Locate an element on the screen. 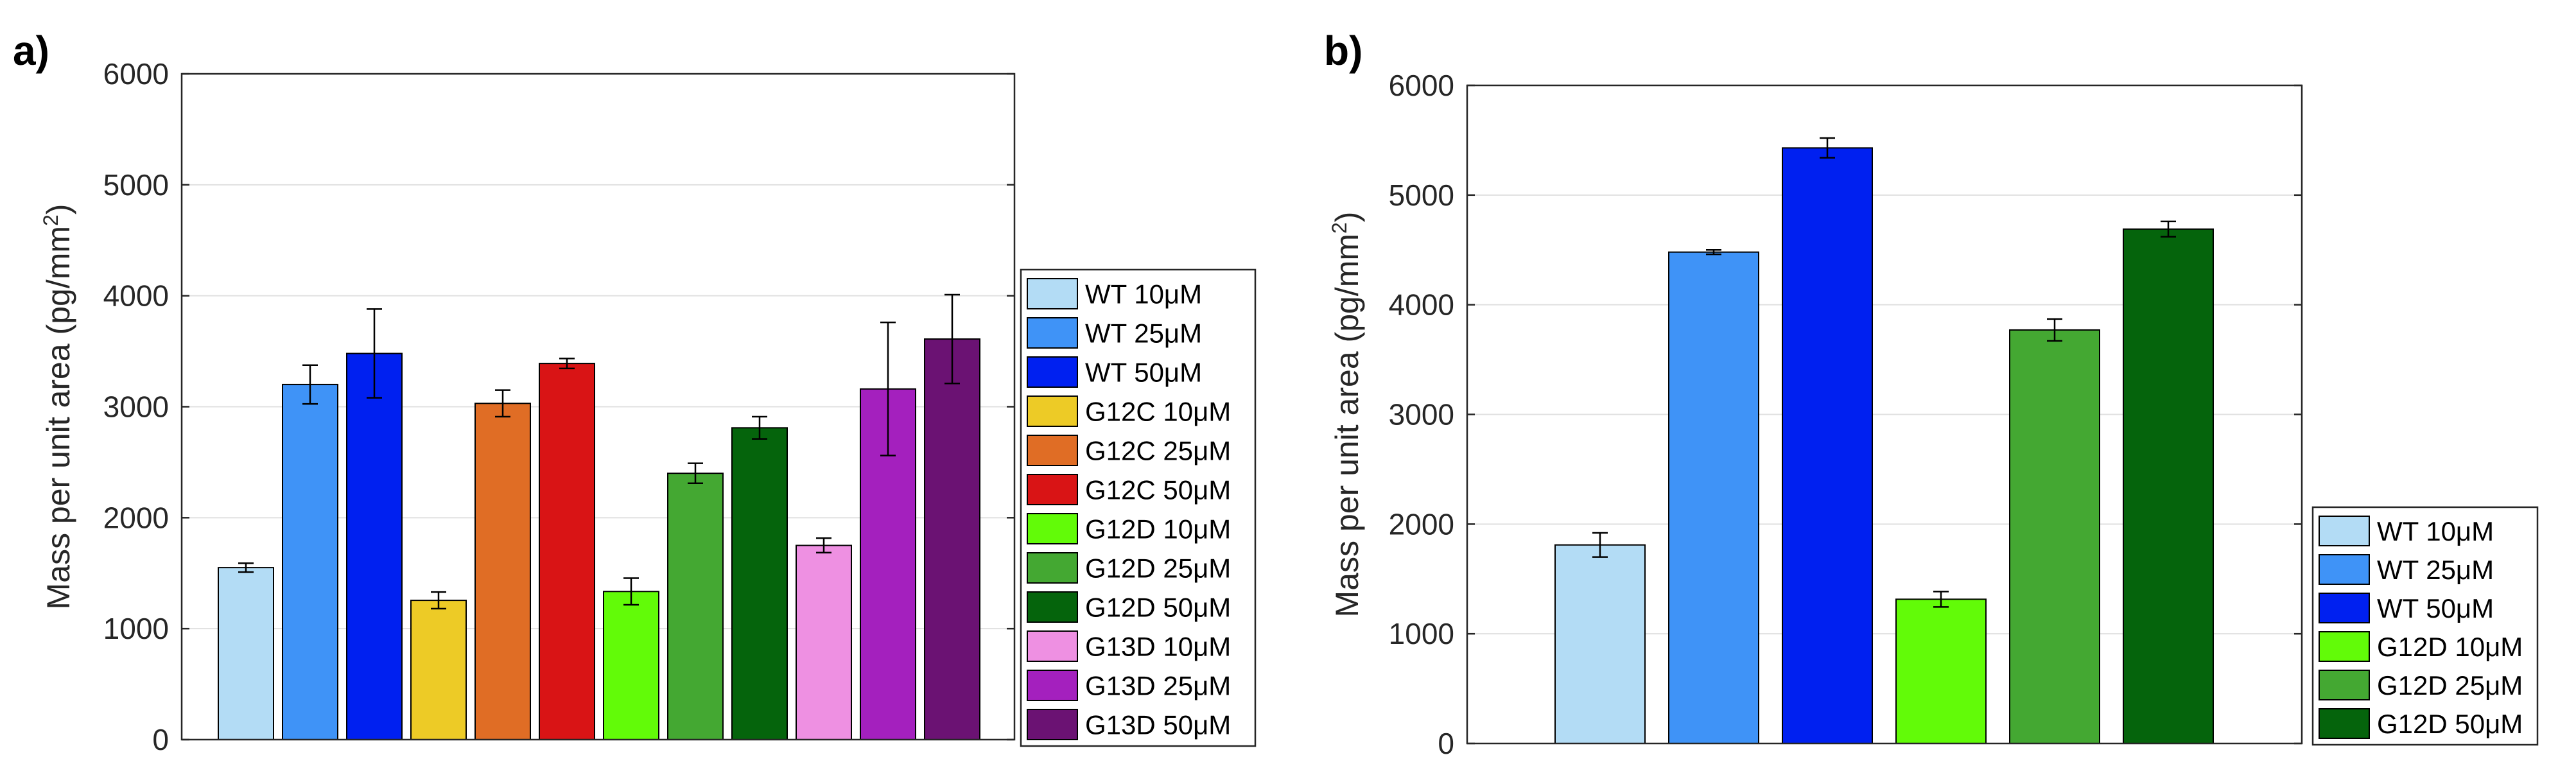 The height and width of the screenshot is (773, 2576). panel-a-label: a) is located at coordinates (31, 51).